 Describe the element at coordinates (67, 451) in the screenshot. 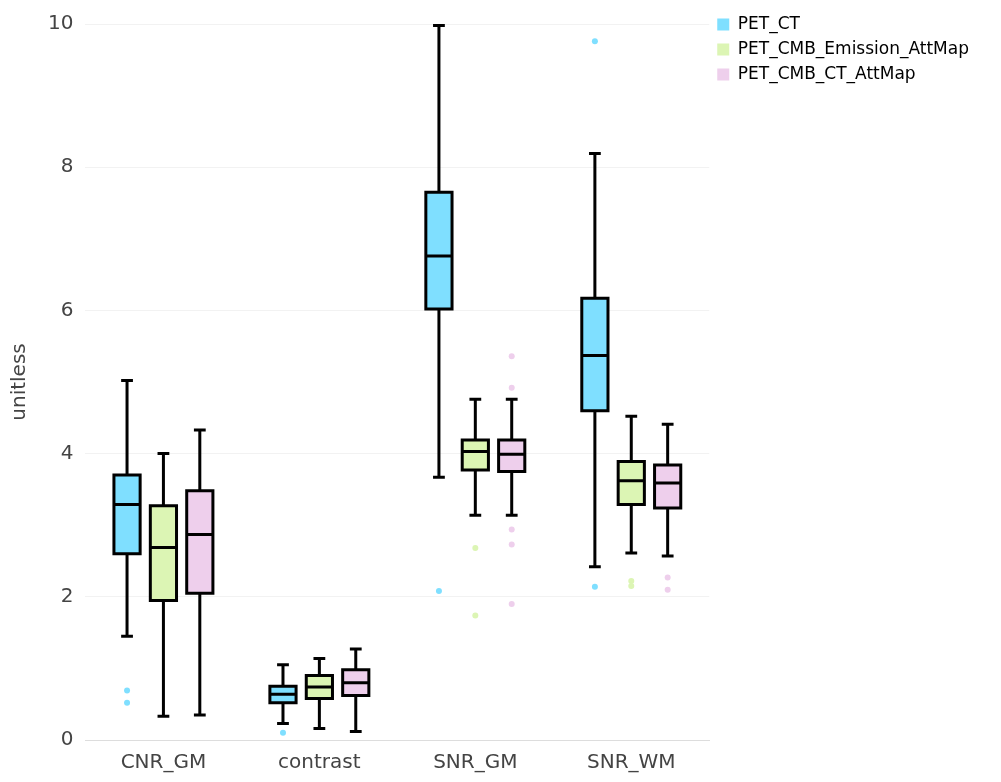

I see `y-tick-label: 4` at that location.